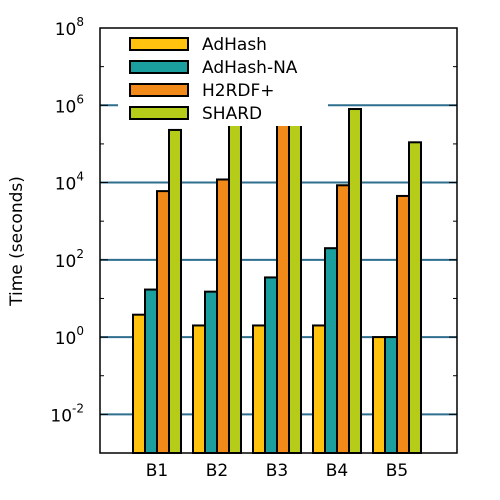 This screenshot has height=500, width=500. I want to click on bar-adhash-na-b4, so click(331, 350).